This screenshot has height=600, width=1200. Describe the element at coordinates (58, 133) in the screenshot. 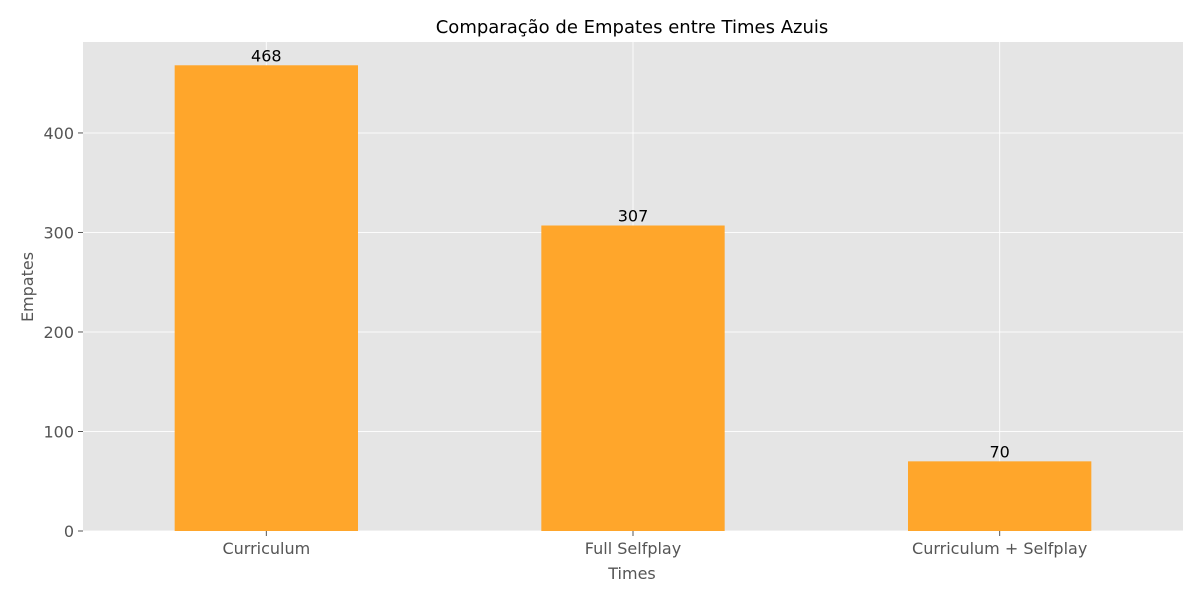

I see `y-tick-label: 400` at that location.